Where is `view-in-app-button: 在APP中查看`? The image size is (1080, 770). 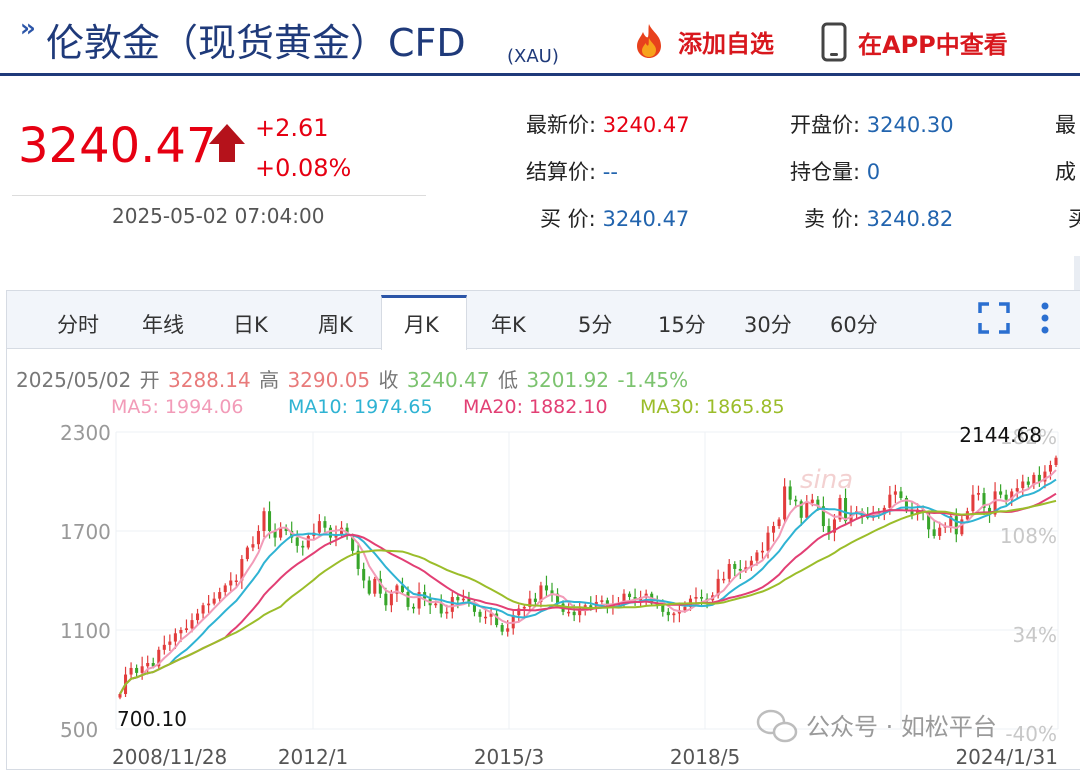
view-in-app-button: 在APP中查看 is located at coordinates (914, 42).